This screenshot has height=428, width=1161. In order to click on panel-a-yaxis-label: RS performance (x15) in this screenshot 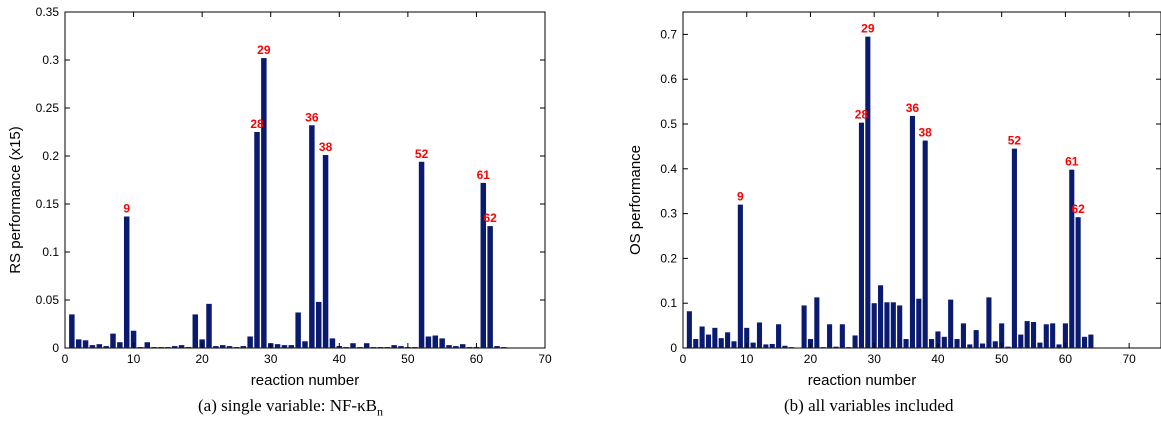, I will do `click(15, 200)`.